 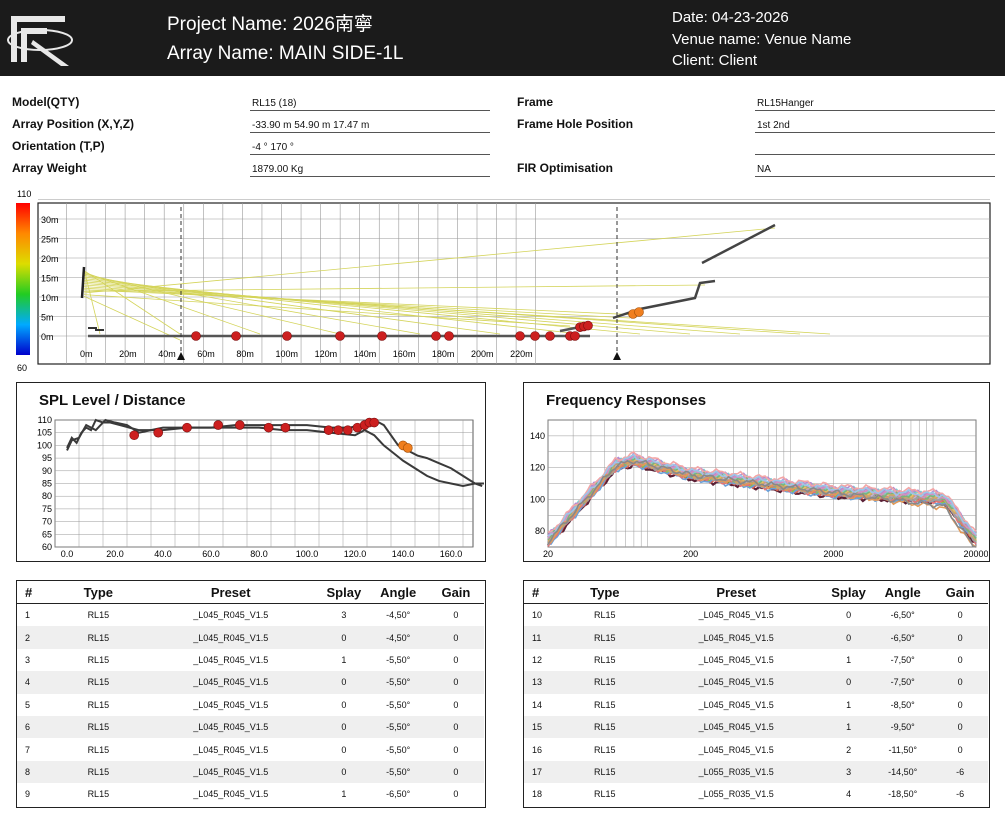 What do you see at coordinates (537, 499) in the screenshot?
I see `freq-y-tick: 100` at bounding box center [537, 499].